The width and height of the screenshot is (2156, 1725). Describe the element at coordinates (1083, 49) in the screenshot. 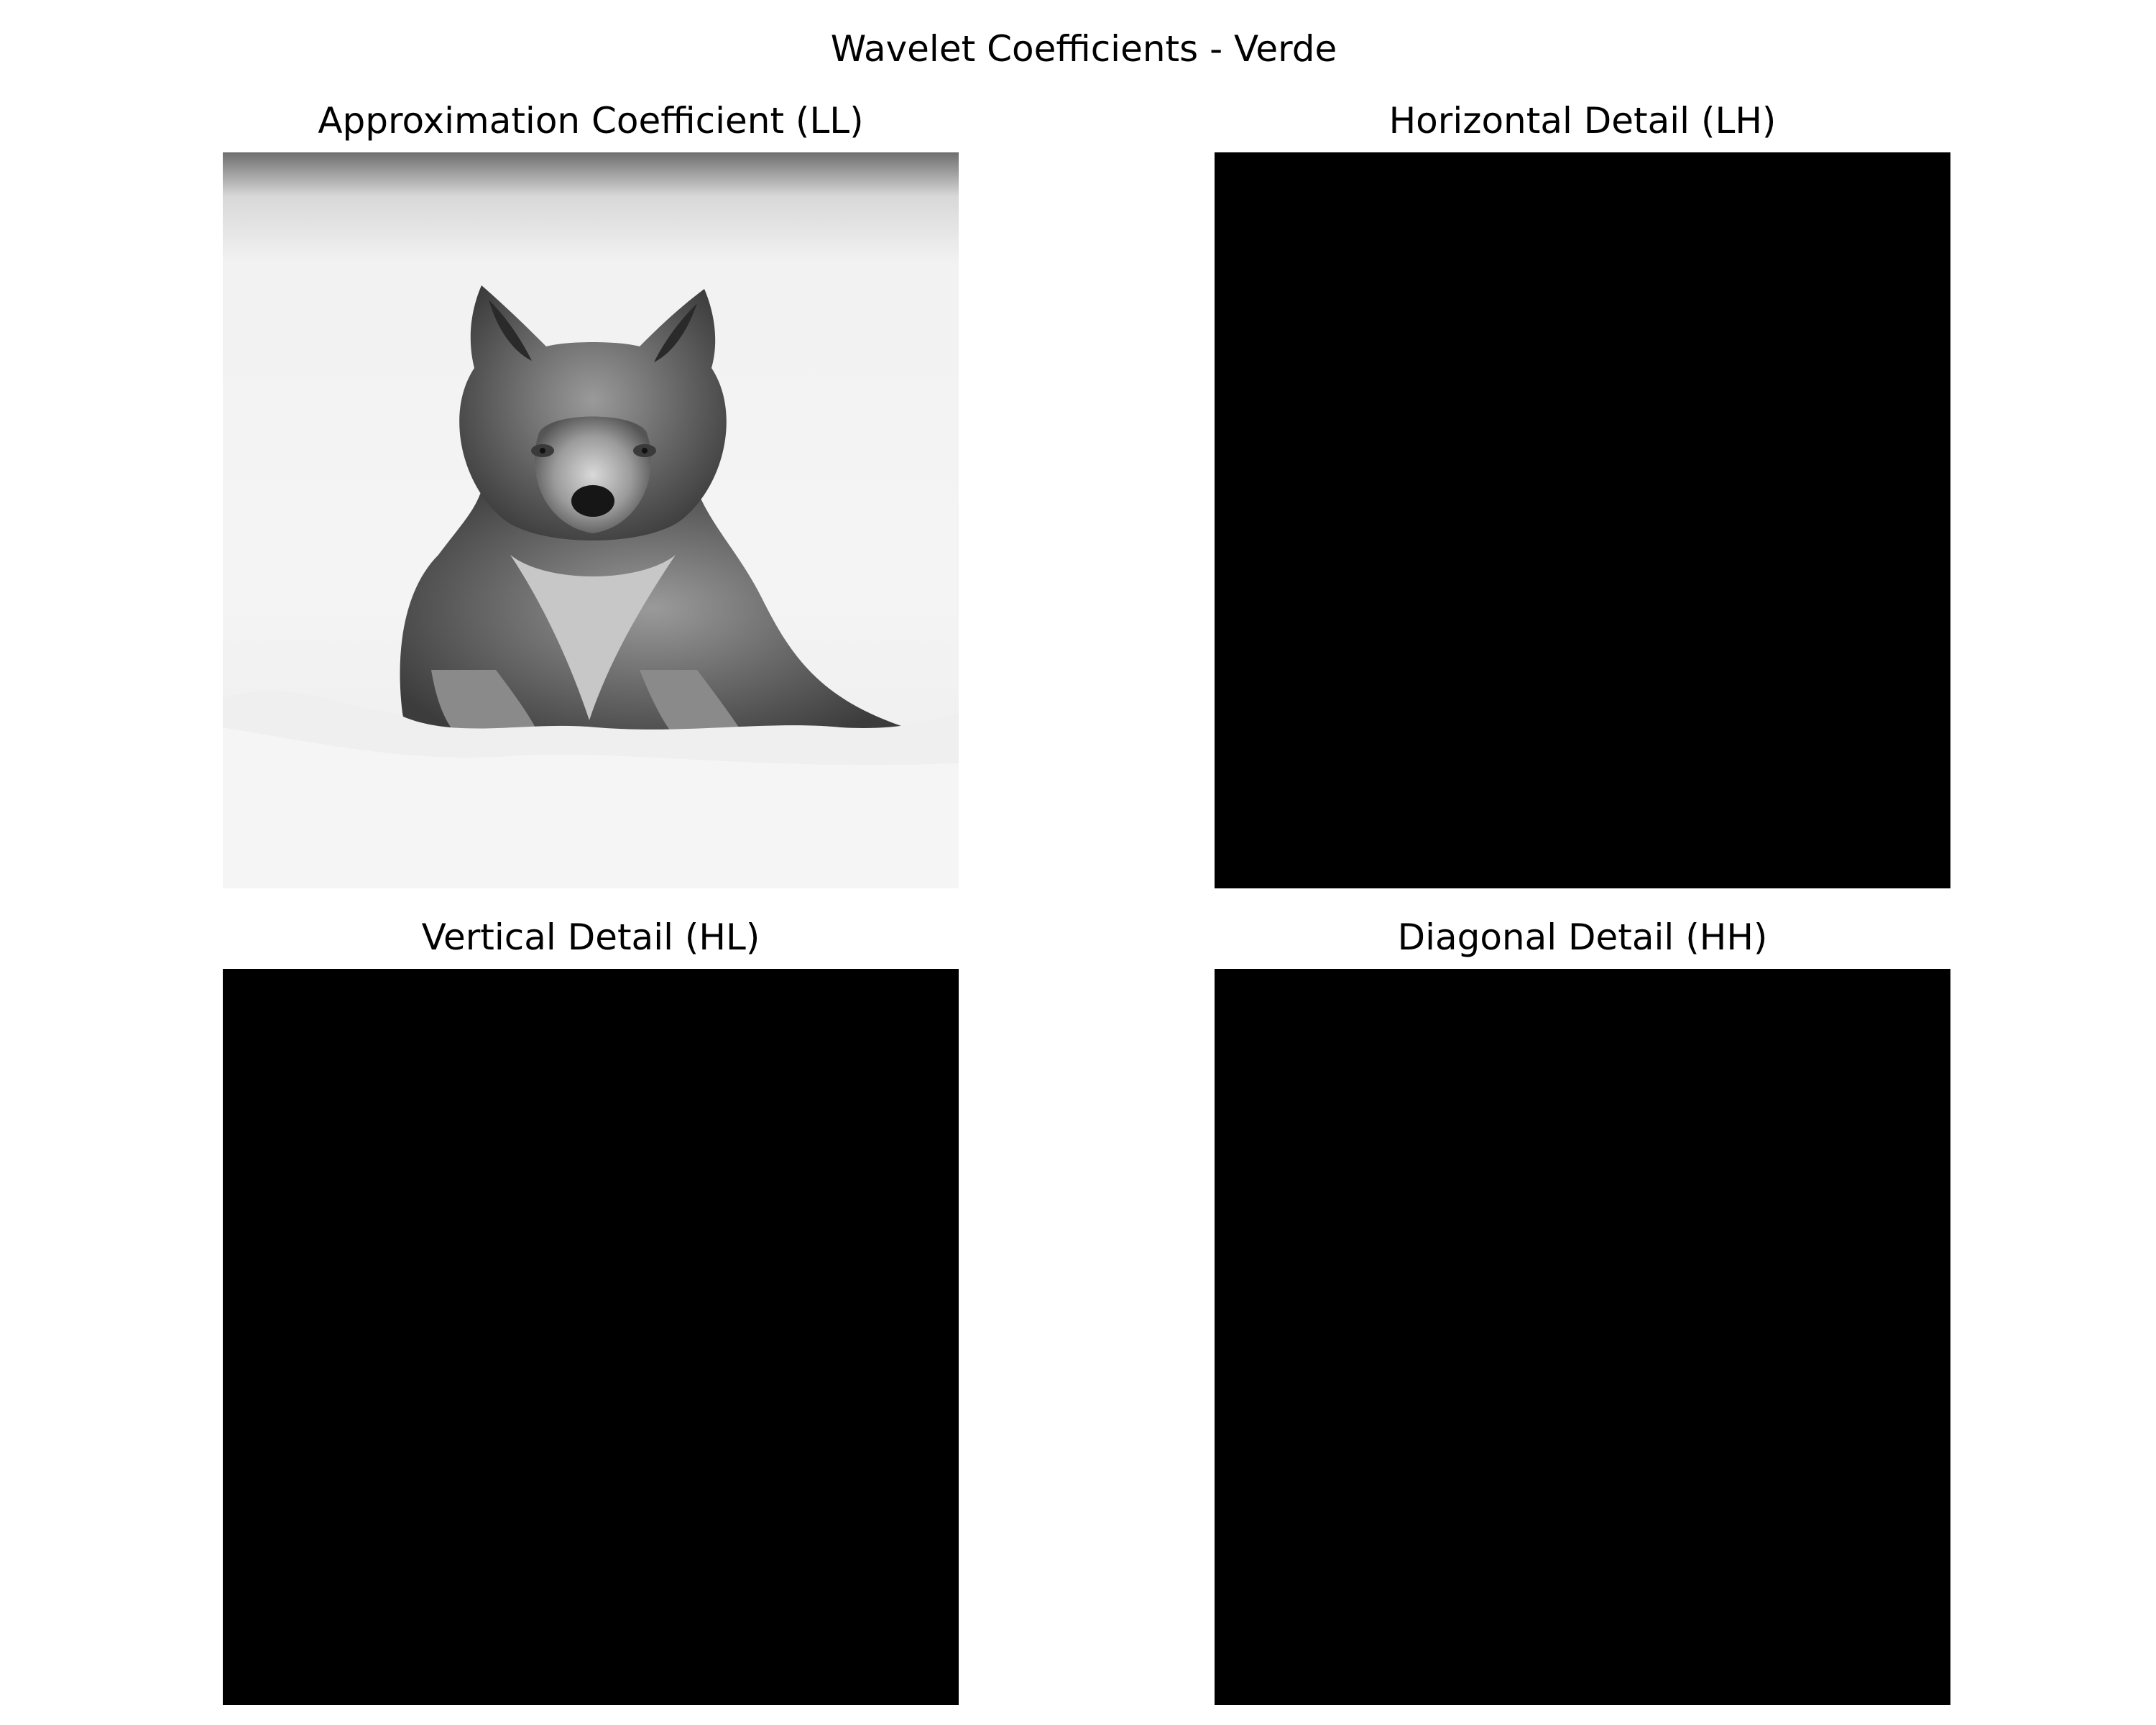

I see `figure-title: Wavelet Coefficients - Verde` at that location.